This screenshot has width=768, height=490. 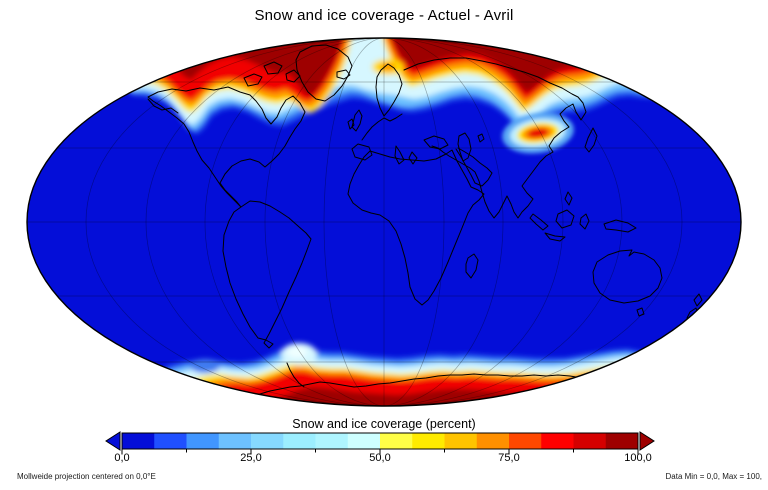 What do you see at coordinates (638, 458) in the screenshot?
I see `colorbar-tick-label: 100,0` at bounding box center [638, 458].